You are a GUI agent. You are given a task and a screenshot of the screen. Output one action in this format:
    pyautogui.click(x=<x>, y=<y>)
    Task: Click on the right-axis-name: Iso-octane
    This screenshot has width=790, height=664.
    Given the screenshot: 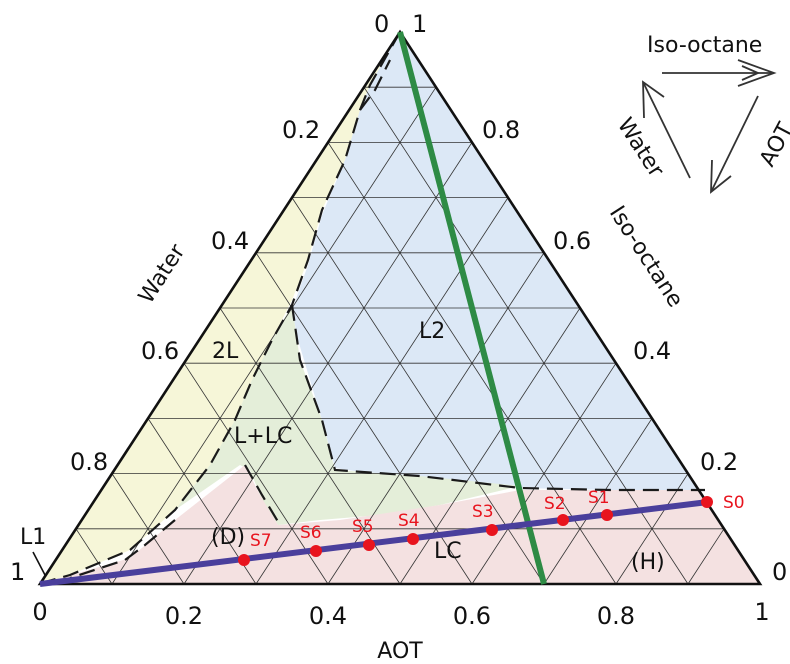 What is the action you would take?
    pyautogui.click(x=646, y=257)
    